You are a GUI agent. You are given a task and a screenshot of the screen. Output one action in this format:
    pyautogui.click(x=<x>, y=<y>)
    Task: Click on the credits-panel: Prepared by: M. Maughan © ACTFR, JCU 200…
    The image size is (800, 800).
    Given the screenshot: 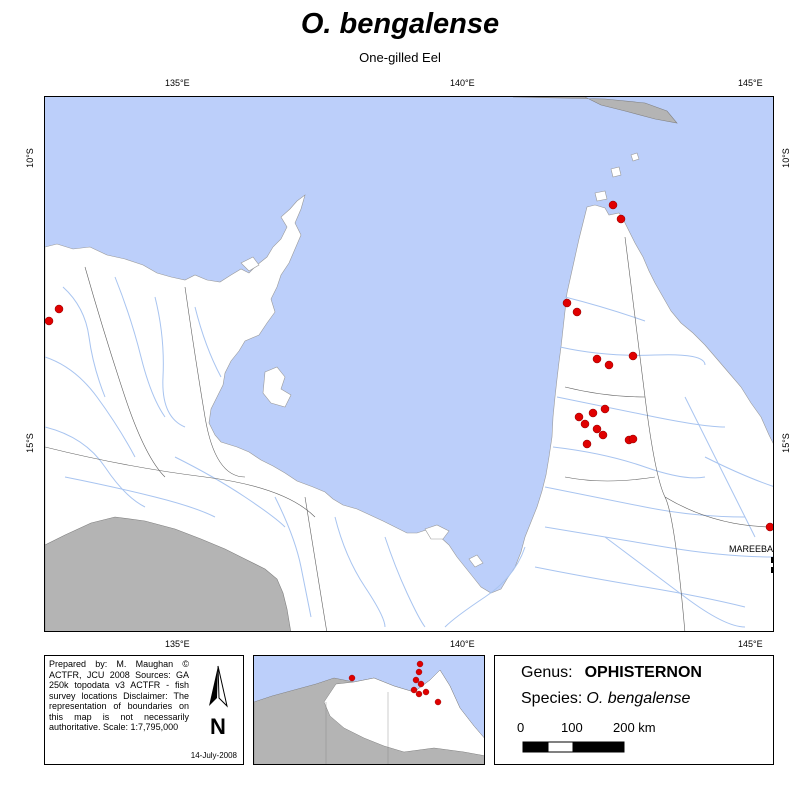 What is the action you would take?
    pyautogui.click(x=144, y=710)
    